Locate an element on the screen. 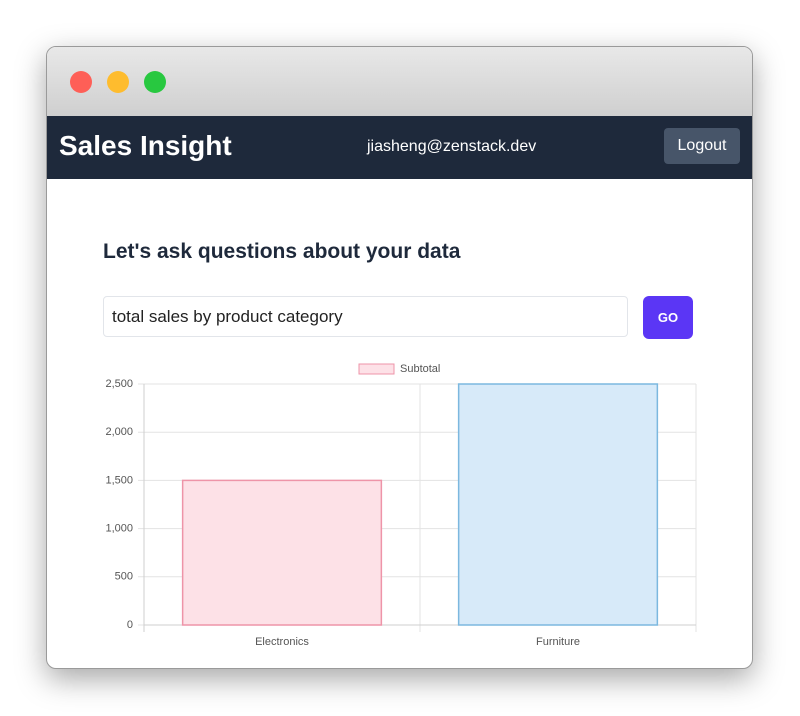 The height and width of the screenshot is (716, 800). legend-label: Subtotal is located at coordinates (420, 369).